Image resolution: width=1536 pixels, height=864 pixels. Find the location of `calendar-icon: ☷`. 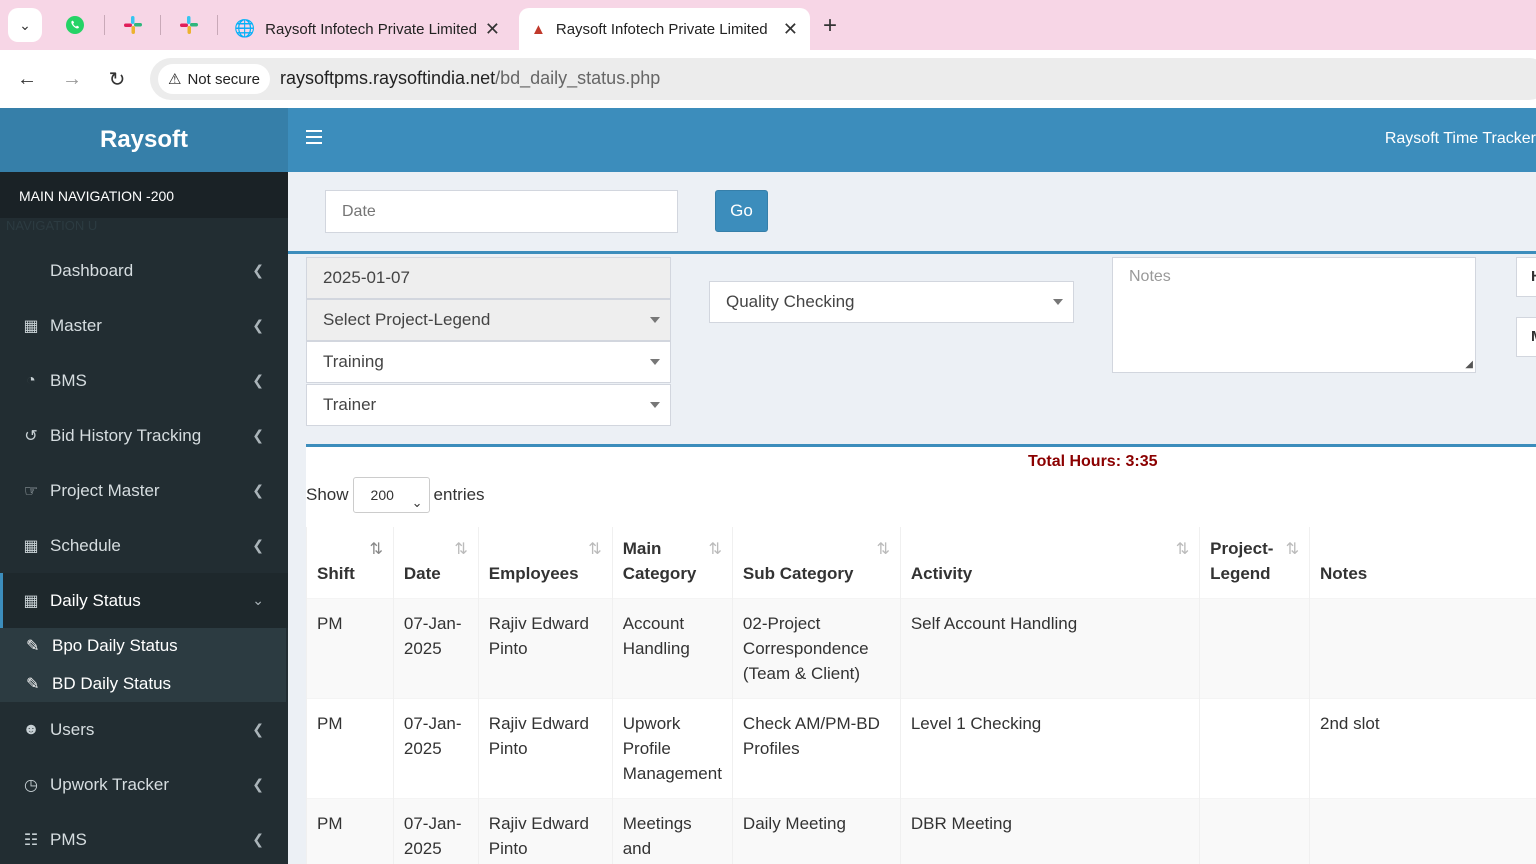

calendar-icon: ☷ is located at coordinates (31, 840).